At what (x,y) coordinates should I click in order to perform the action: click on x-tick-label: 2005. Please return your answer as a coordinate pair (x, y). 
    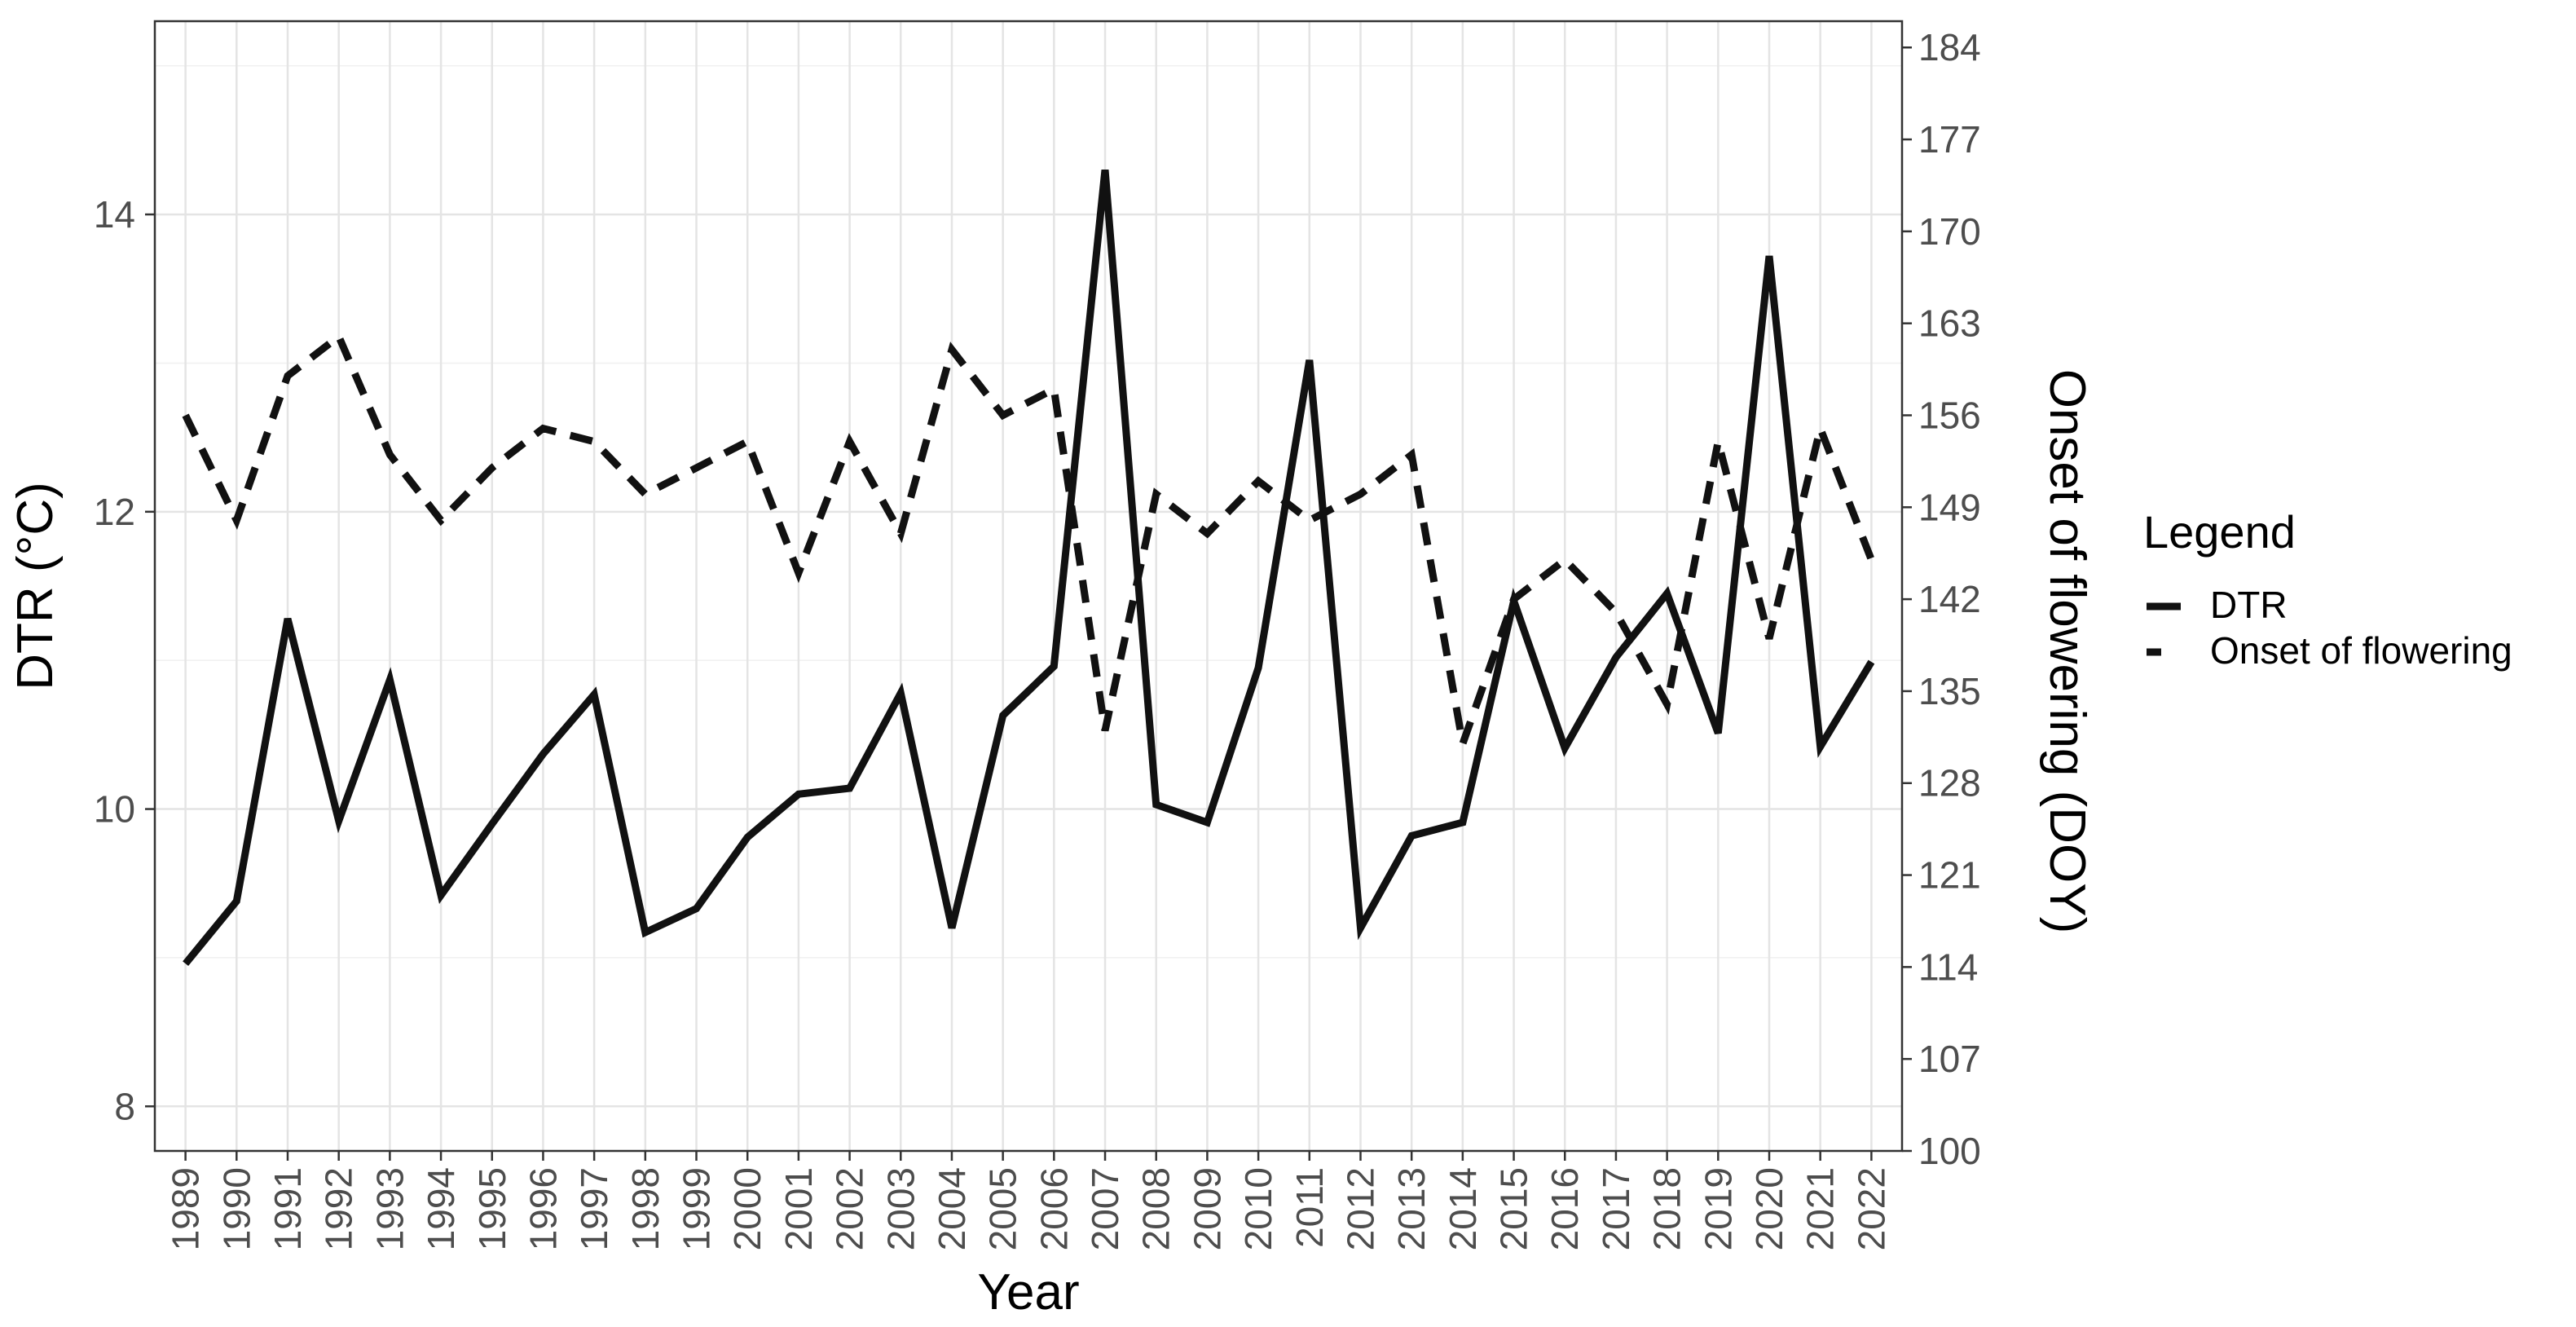
    Looking at the image, I should click on (1003, 1208).